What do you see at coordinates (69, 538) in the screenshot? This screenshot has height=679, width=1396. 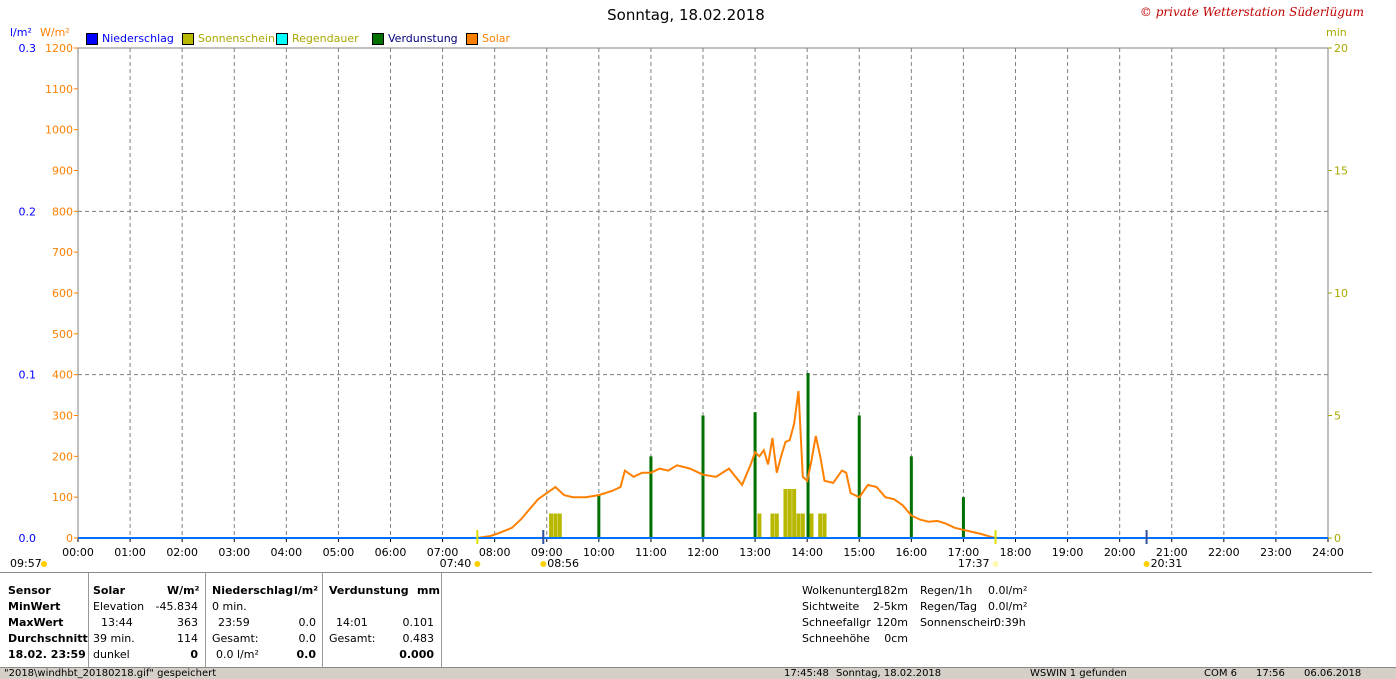 I see `solar-tick-label: 0` at bounding box center [69, 538].